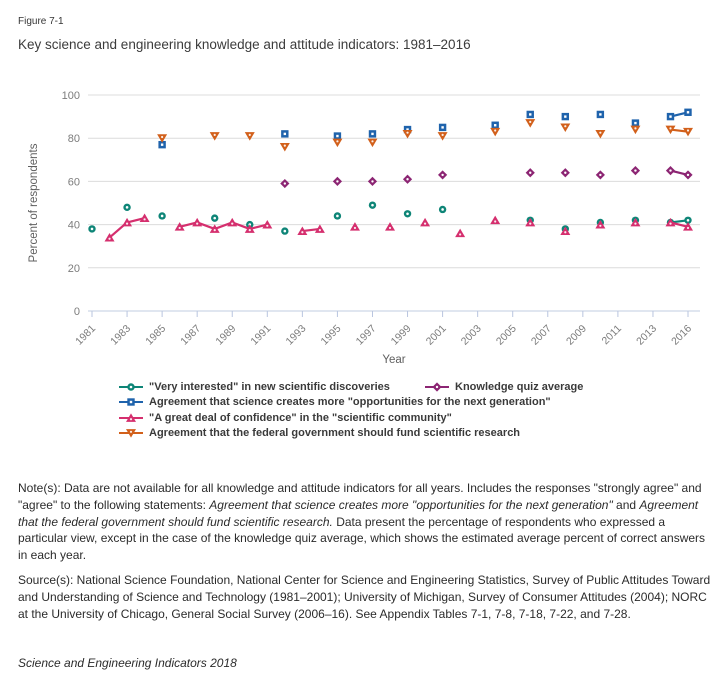  What do you see at coordinates (681, 335) in the screenshot?
I see `x-tick-label: 2016` at bounding box center [681, 335].